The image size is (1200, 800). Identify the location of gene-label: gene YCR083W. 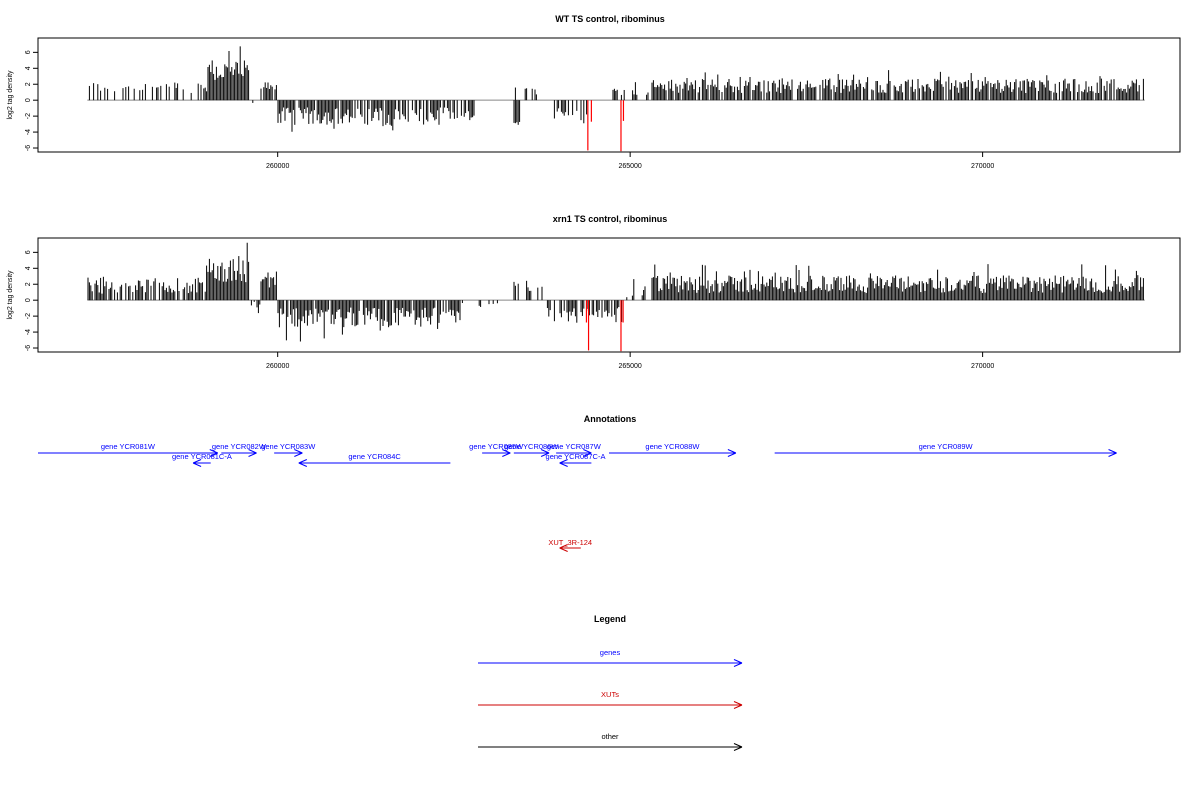
(288, 446).